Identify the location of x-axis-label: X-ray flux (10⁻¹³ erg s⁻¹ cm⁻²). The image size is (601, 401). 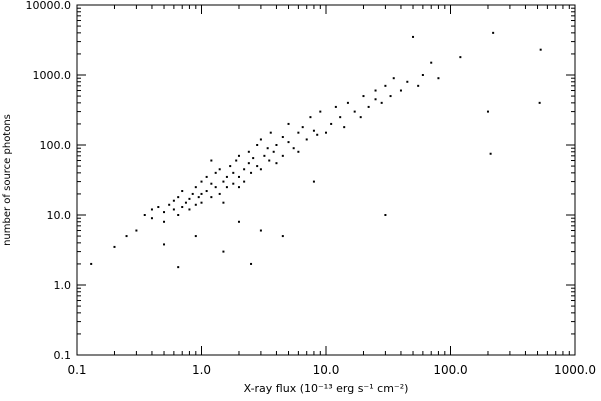
(326, 388).